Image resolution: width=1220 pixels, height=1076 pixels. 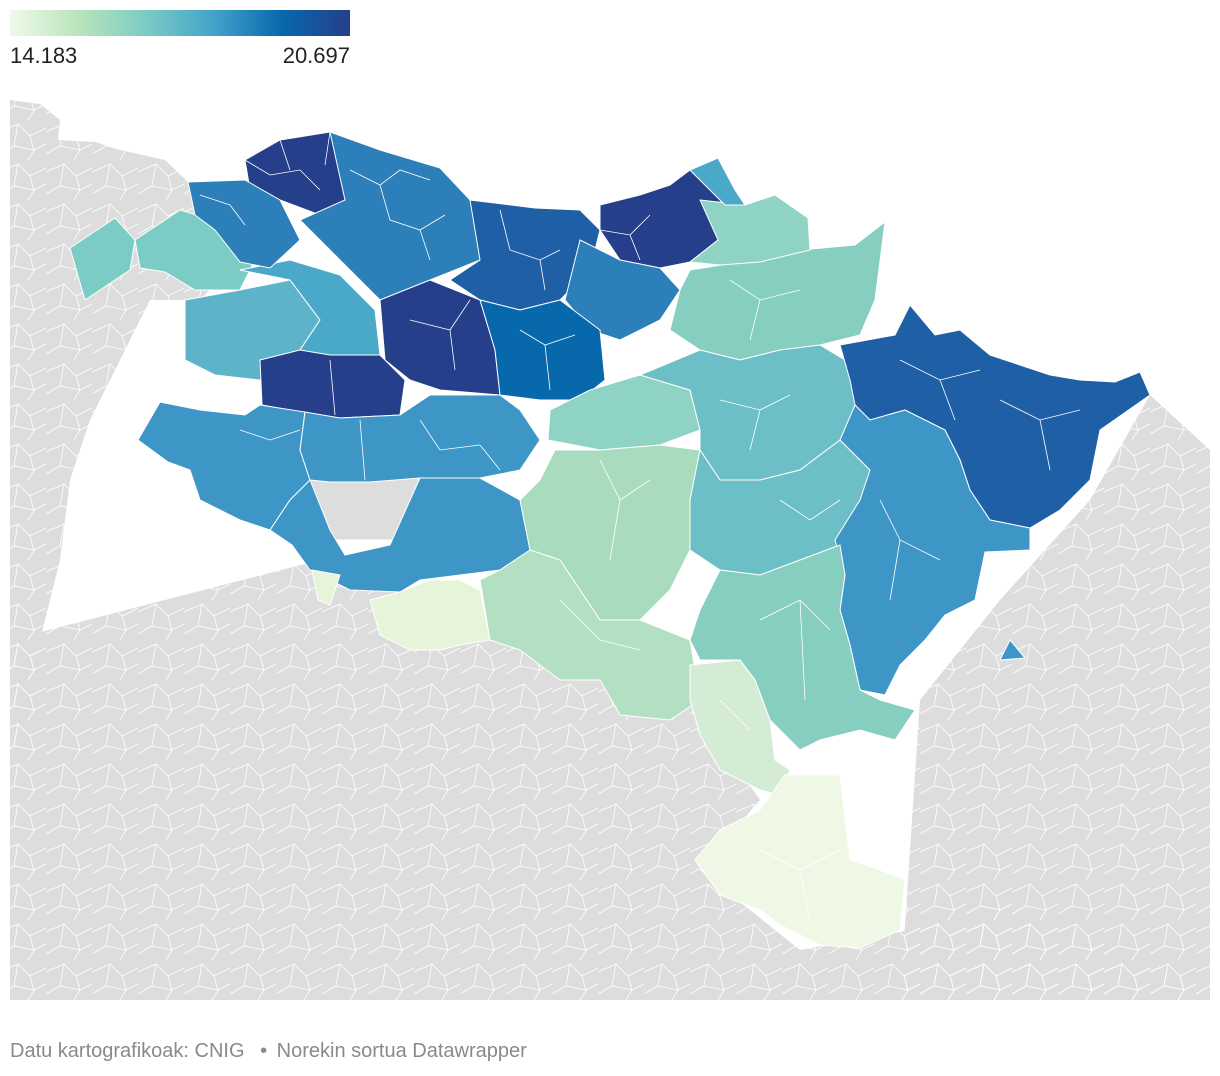 I want to click on region-east-isolated, so click(x=1013, y=650).